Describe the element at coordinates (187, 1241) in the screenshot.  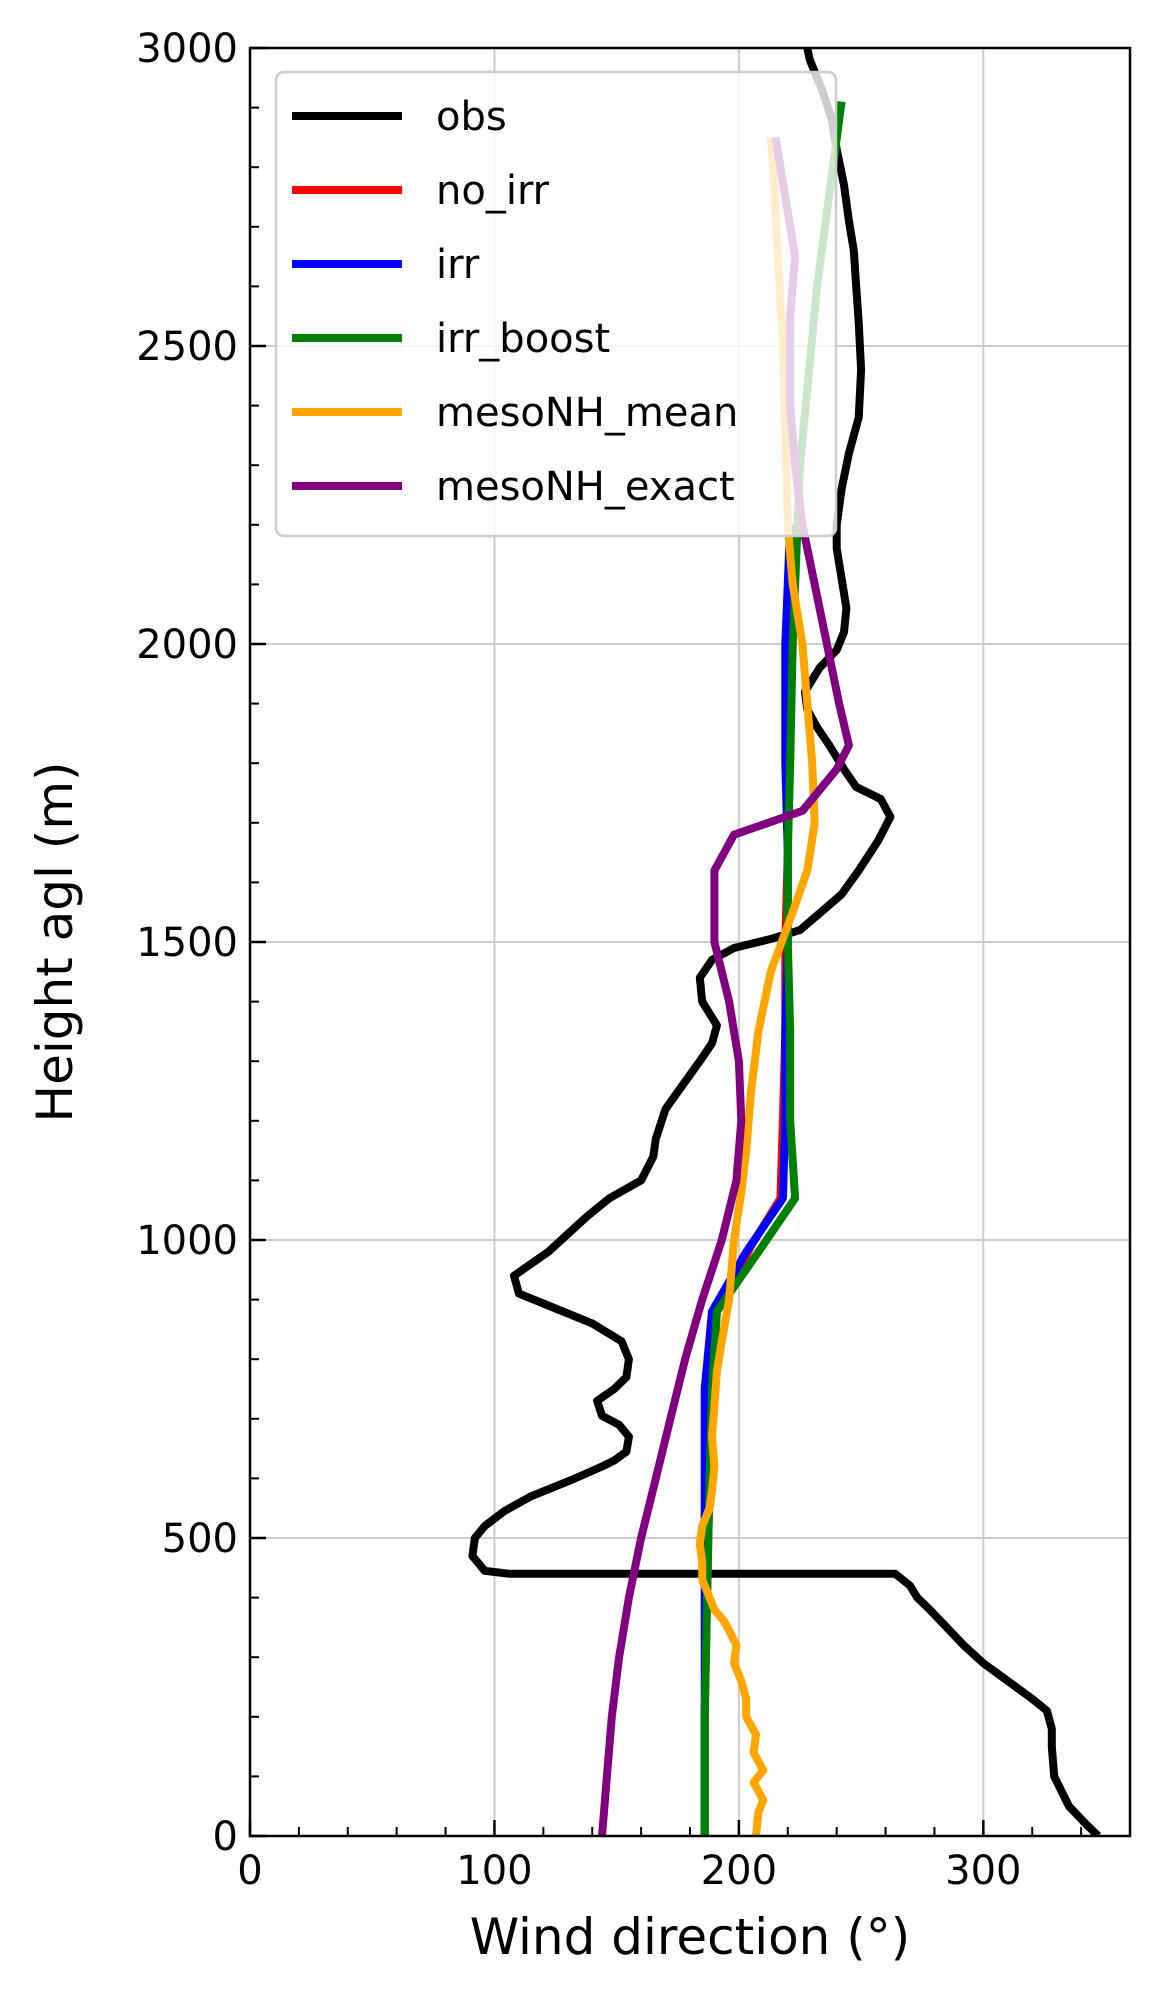
I see `y-tick-label: 1000` at that location.